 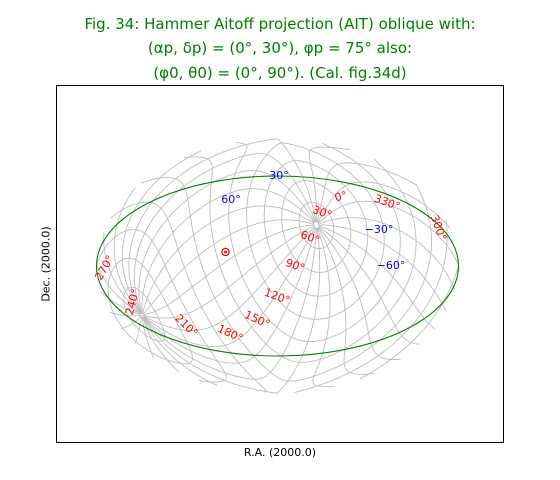 What do you see at coordinates (276, 296) in the screenshot?
I see `longitude-label: 120°` at bounding box center [276, 296].